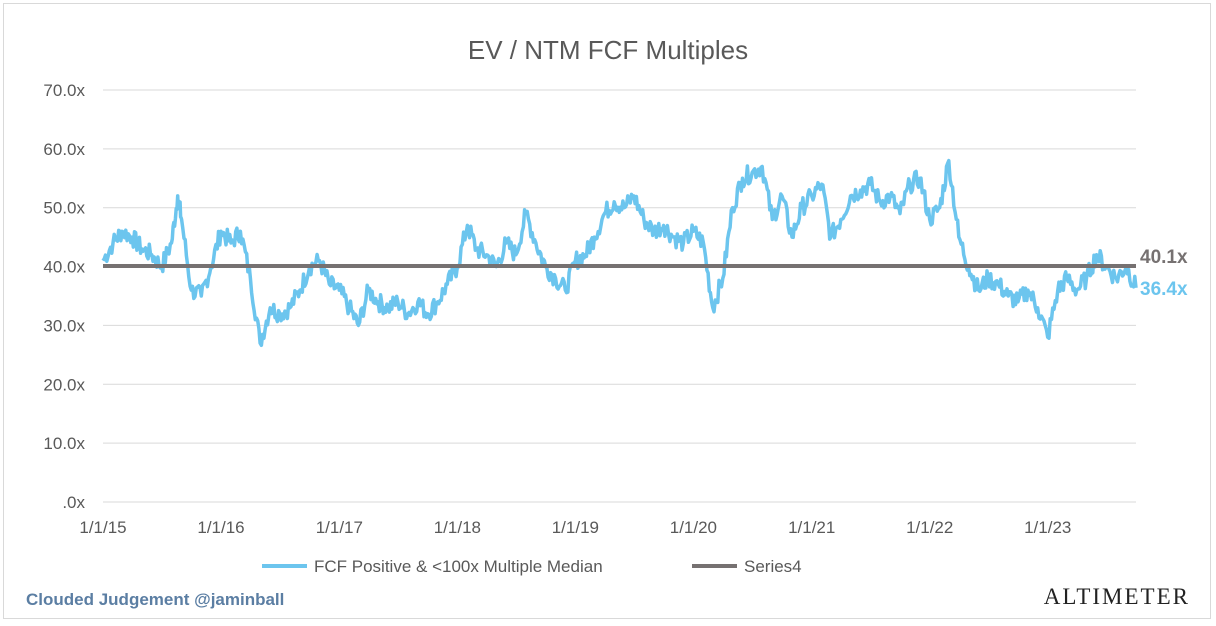 This screenshot has width=1216, height=626. I want to click on legend-label: FCF Positive & <100x Multiple Median, so click(458, 566).